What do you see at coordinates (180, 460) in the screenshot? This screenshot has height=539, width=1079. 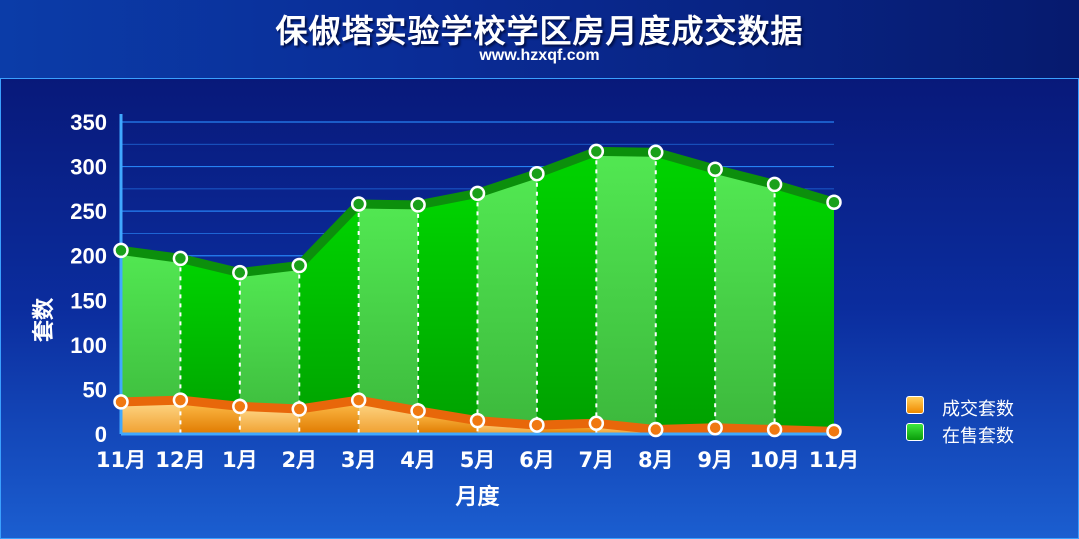 I see `x-tick-label: 12月` at bounding box center [180, 460].